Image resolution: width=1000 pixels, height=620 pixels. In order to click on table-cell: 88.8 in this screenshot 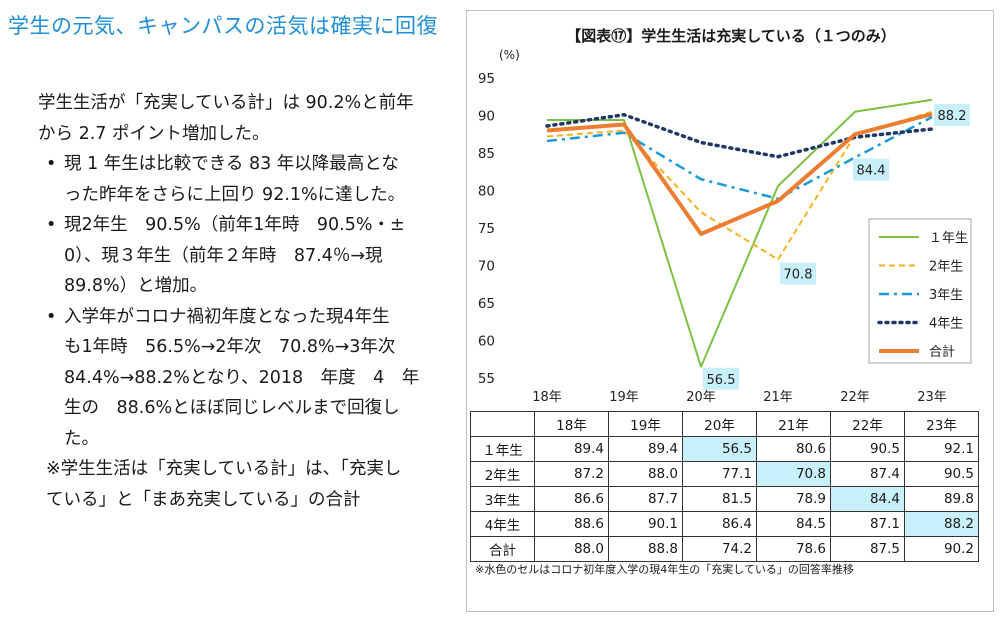, I will do `click(645, 549)`.